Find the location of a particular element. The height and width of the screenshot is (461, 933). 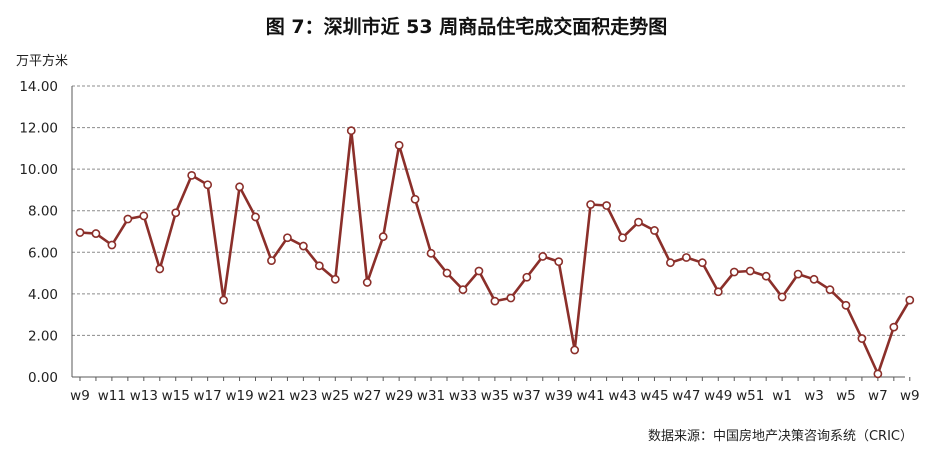

y-tick-label: 14.00 is located at coordinates (38, 87).